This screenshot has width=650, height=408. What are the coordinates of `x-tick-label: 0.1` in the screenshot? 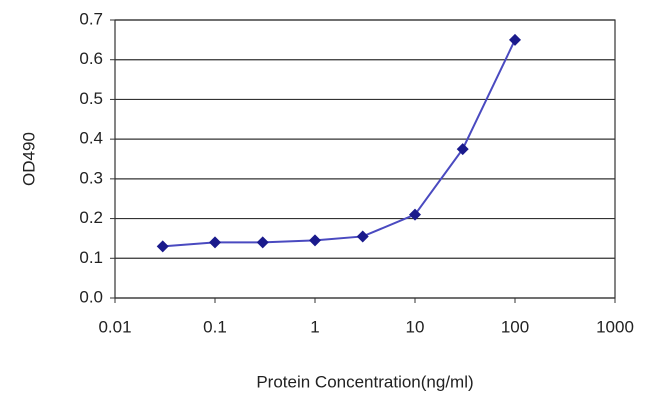 It's located at (215, 326).